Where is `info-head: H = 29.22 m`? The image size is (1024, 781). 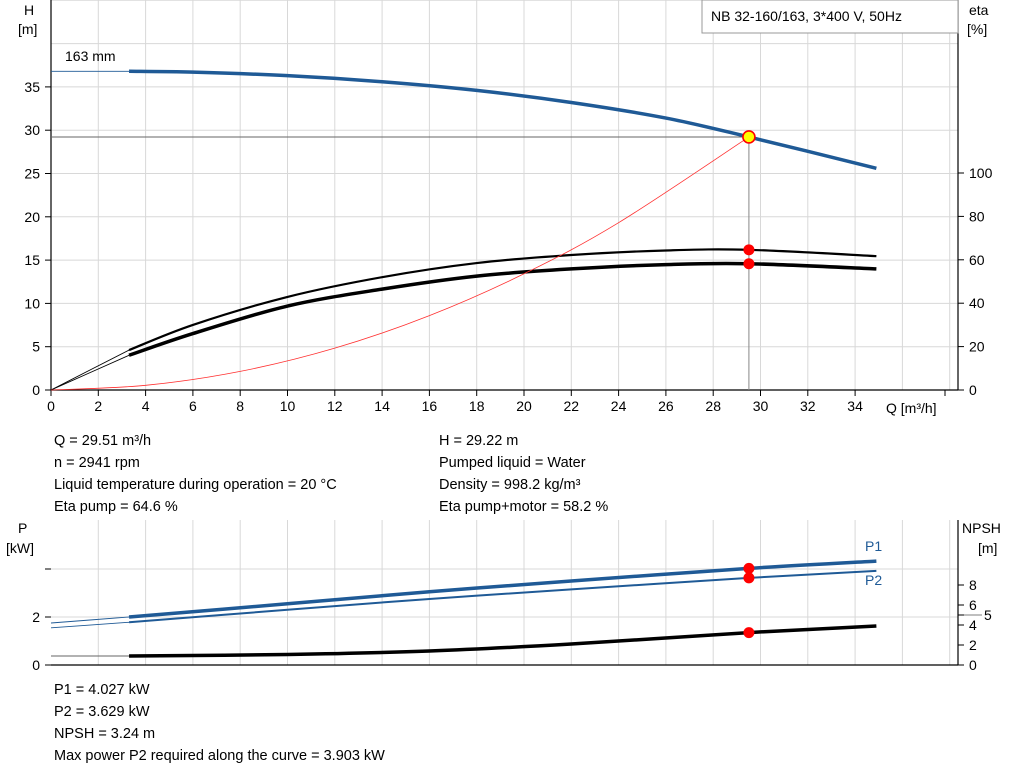 info-head: H = 29.22 m is located at coordinates (478, 441).